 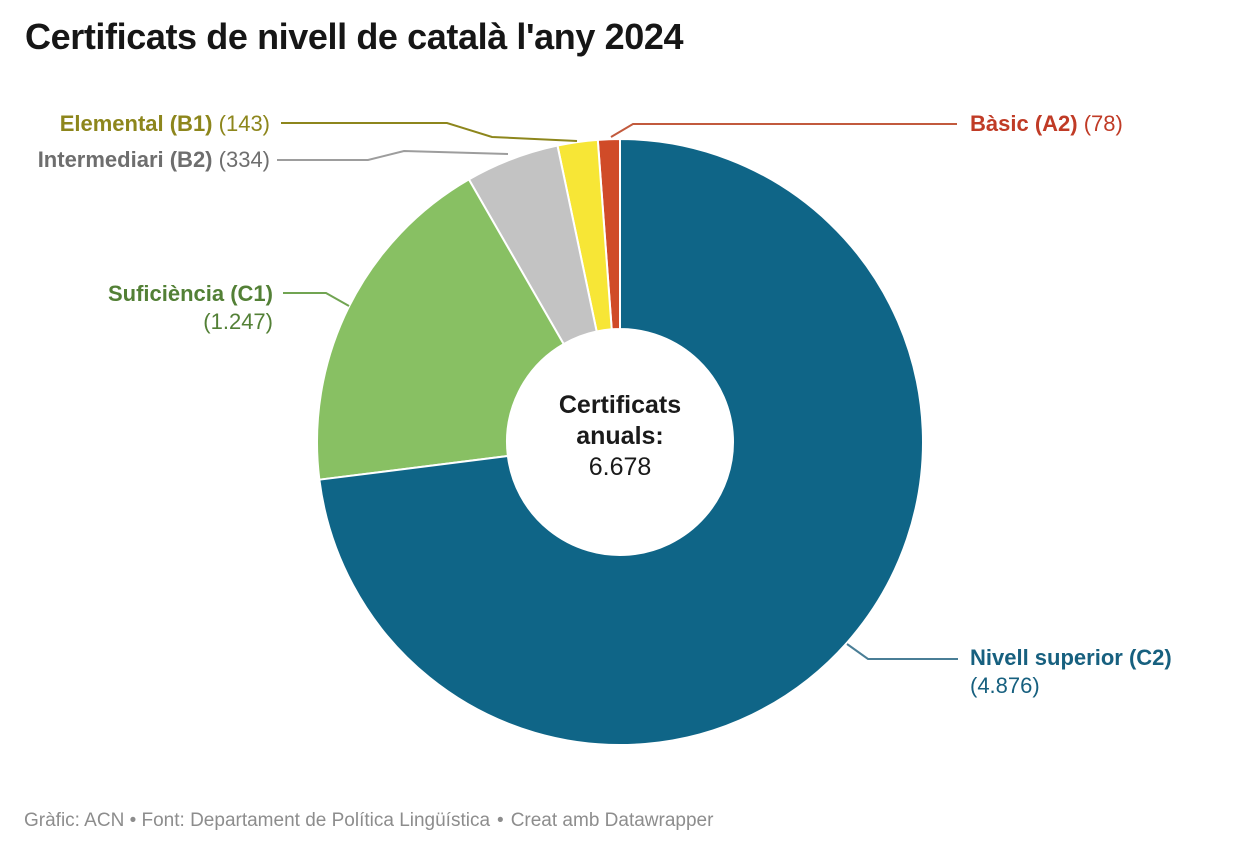 I want to click on slice-label-intermediari-b2: Intermediari (B2) (334), so click(x=145, y=160).